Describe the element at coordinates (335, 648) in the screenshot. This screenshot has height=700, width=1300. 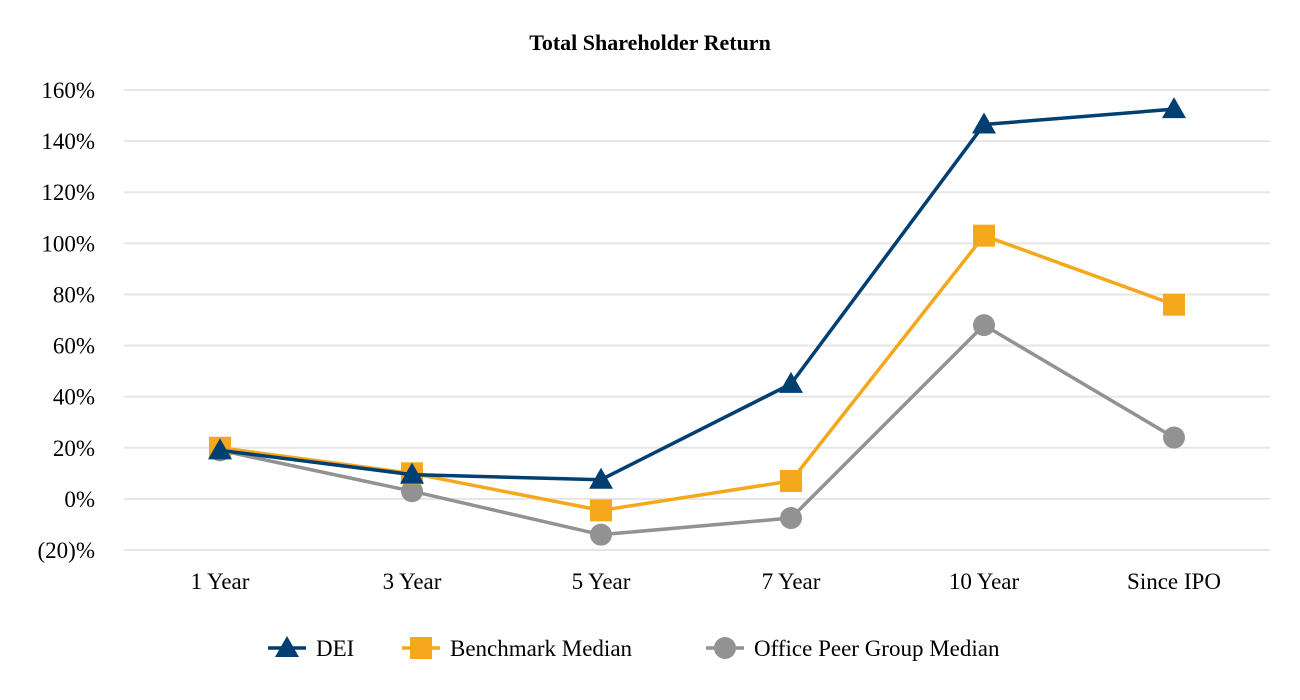
I see `legend-label: DEI` at that location.